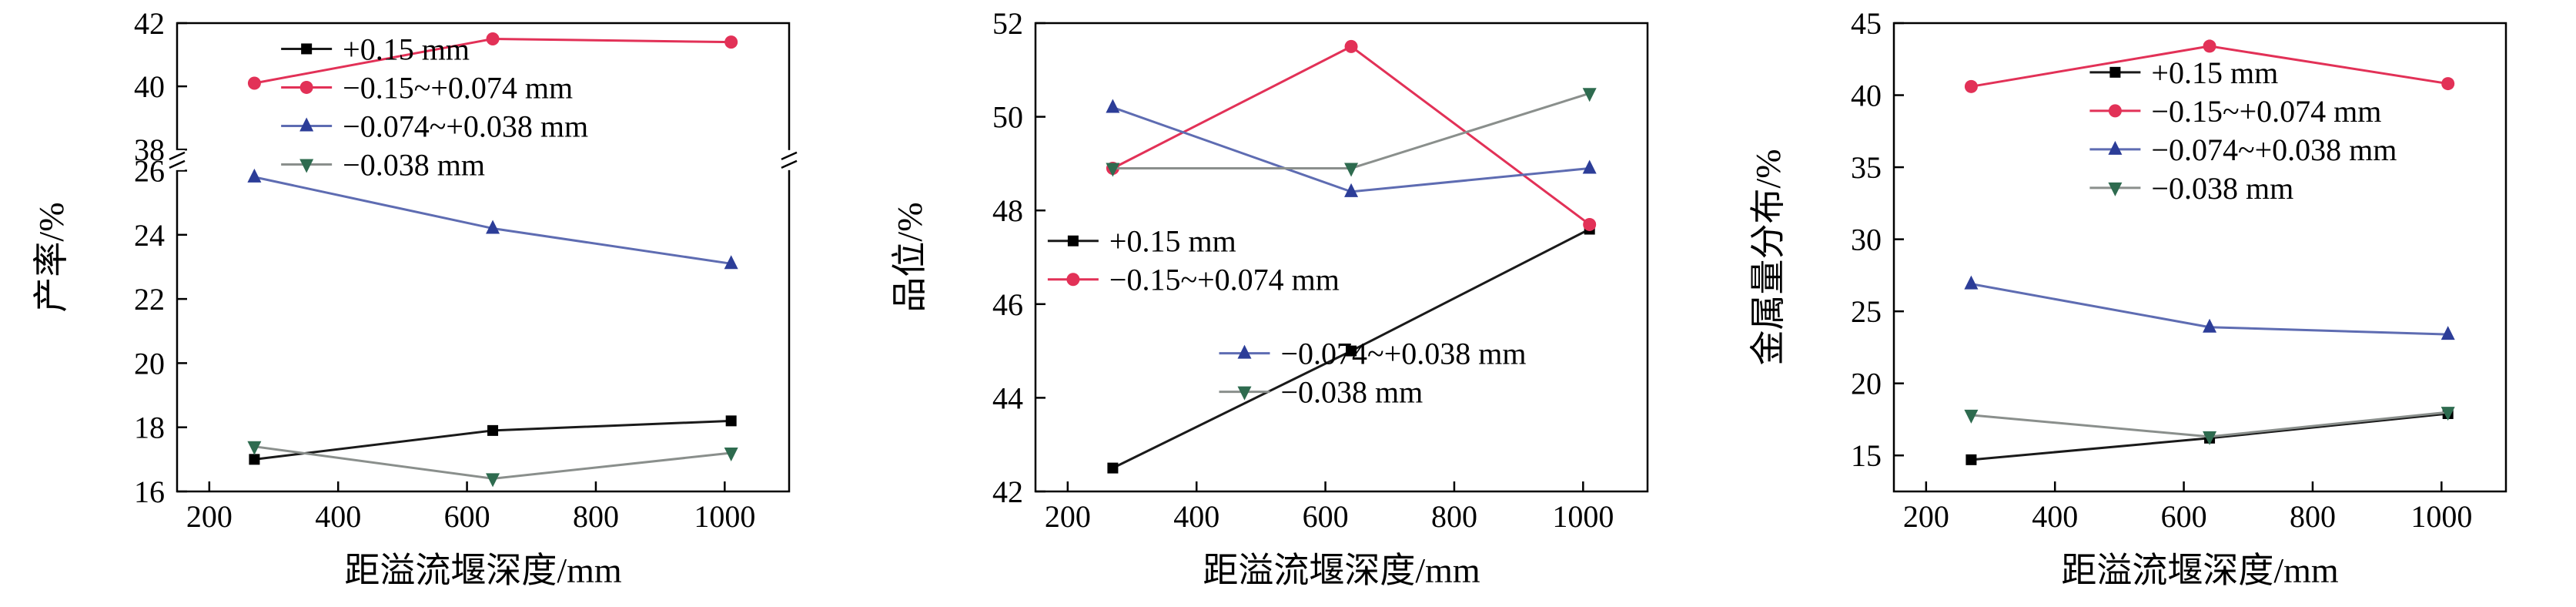  What do you see at coordinates (150, 428) in the screenshot?
I see `y-tick-label: 18` at bounding box center [150, 428].